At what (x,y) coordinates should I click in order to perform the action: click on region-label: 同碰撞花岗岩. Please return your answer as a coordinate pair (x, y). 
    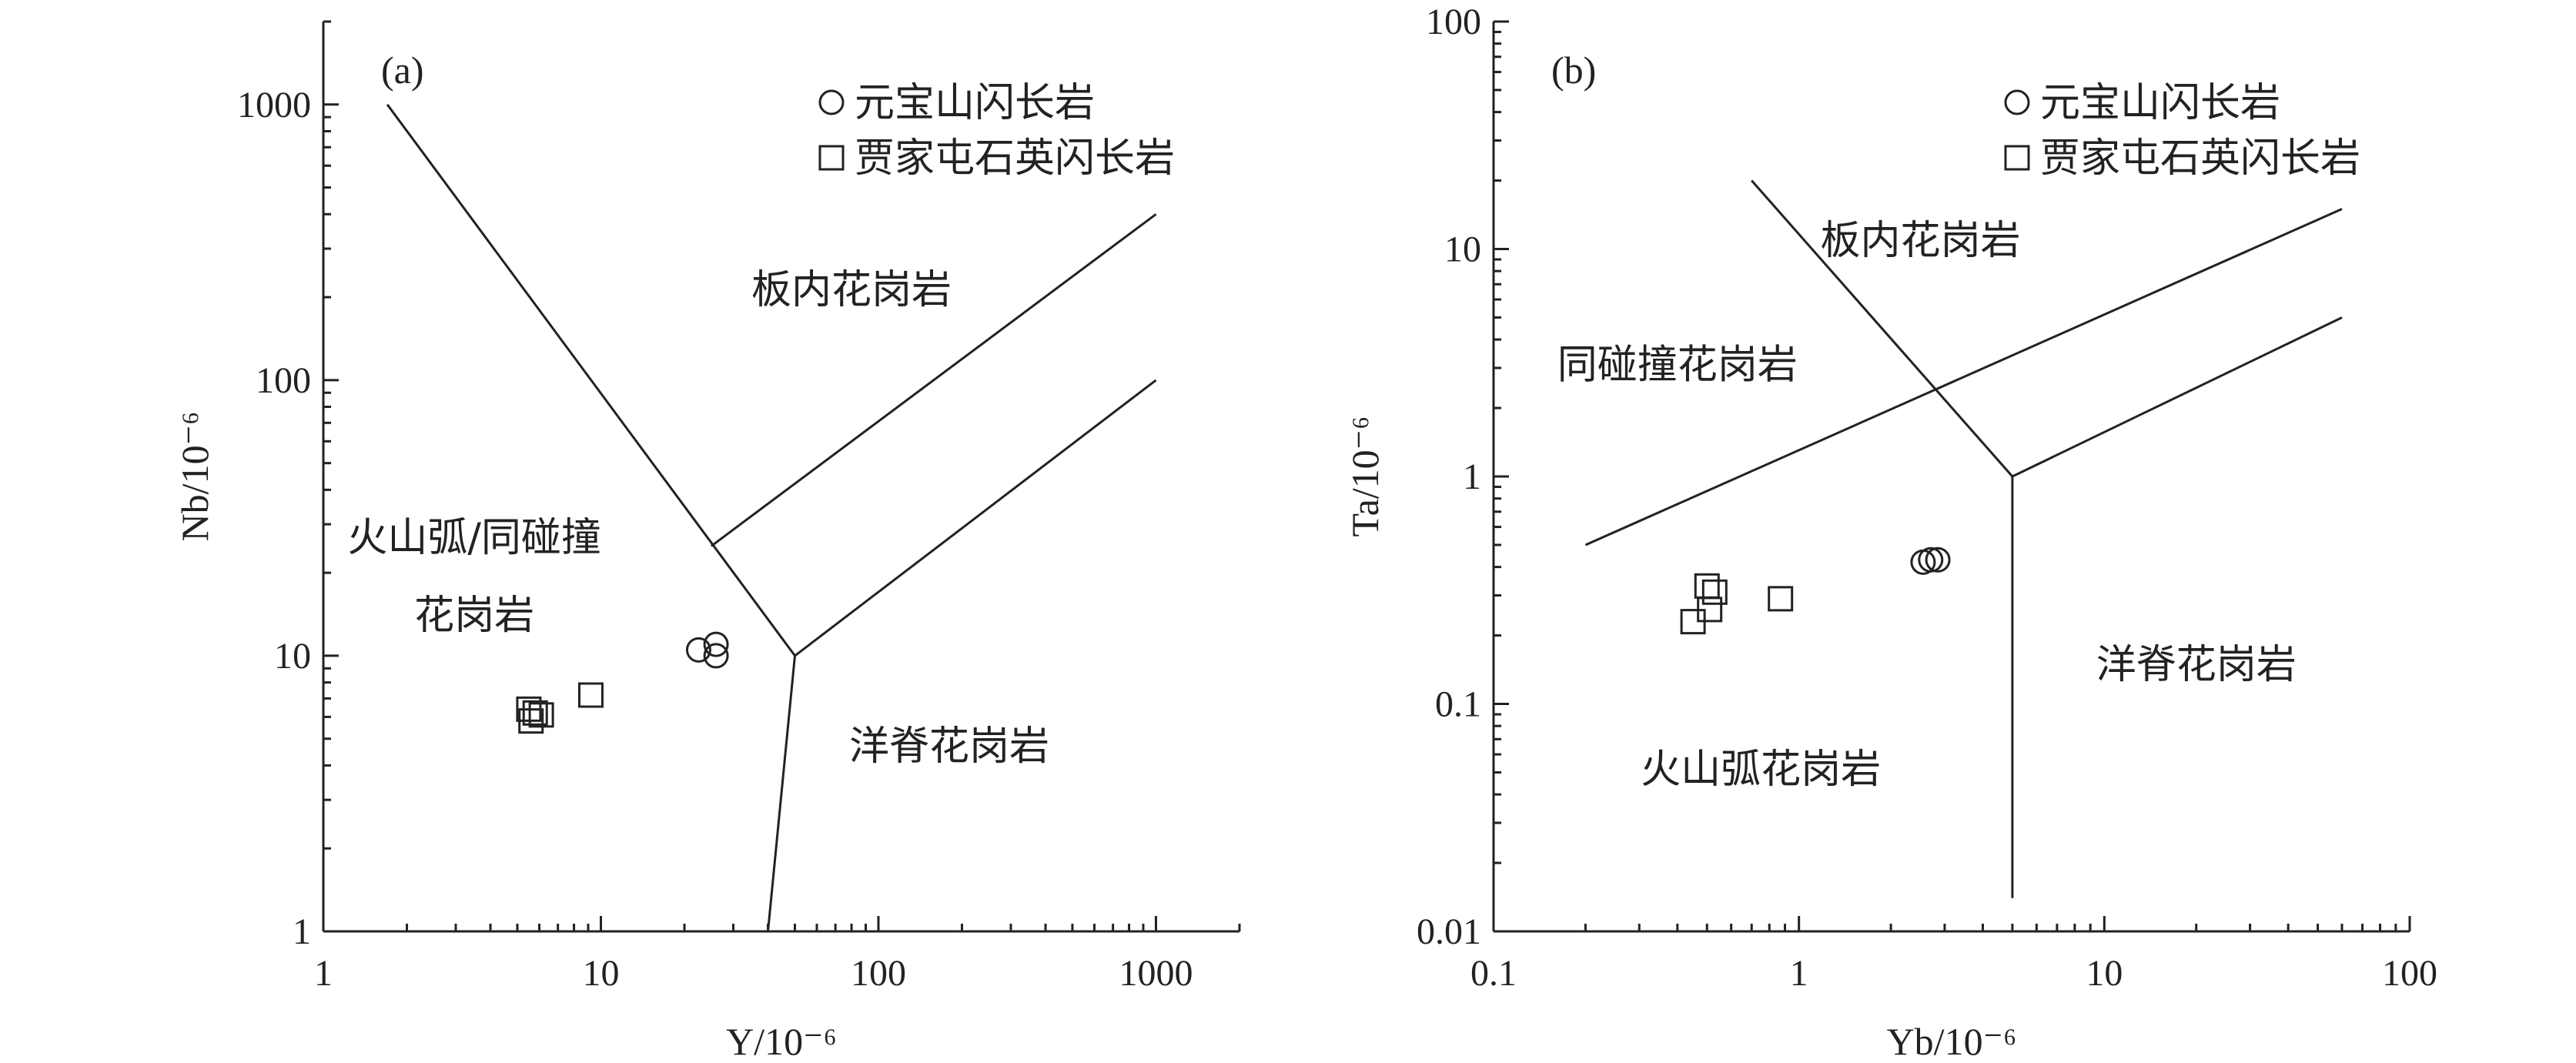
    Looking at the image, I should click on (1678, 366).